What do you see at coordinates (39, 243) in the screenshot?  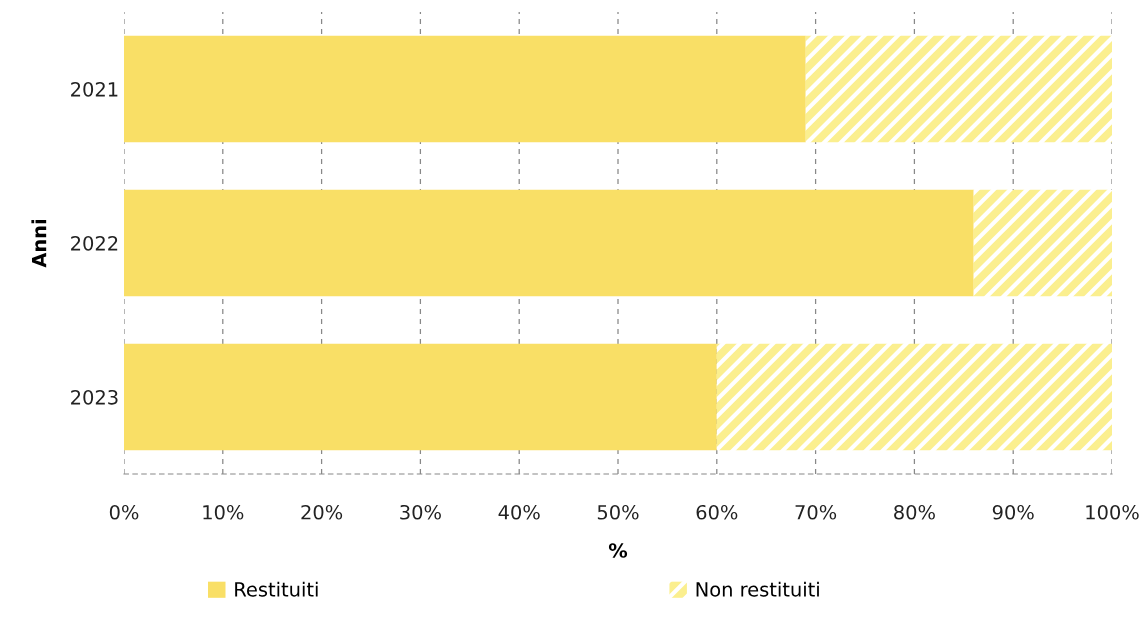 I see `y-axis-title: Anni` at bounding box center [39, 243].